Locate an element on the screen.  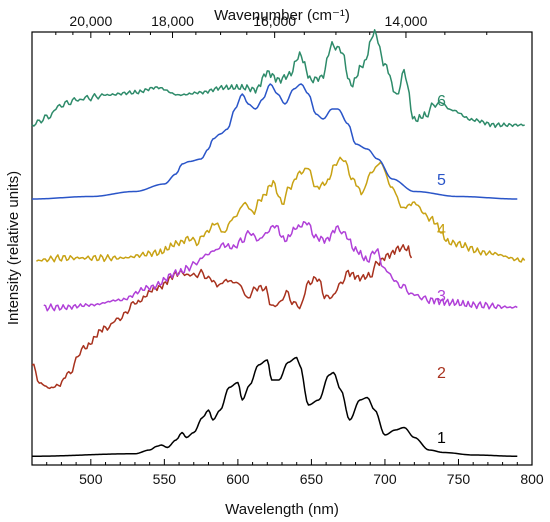
series-2-label: 2 is located at coordinates (441, 373).